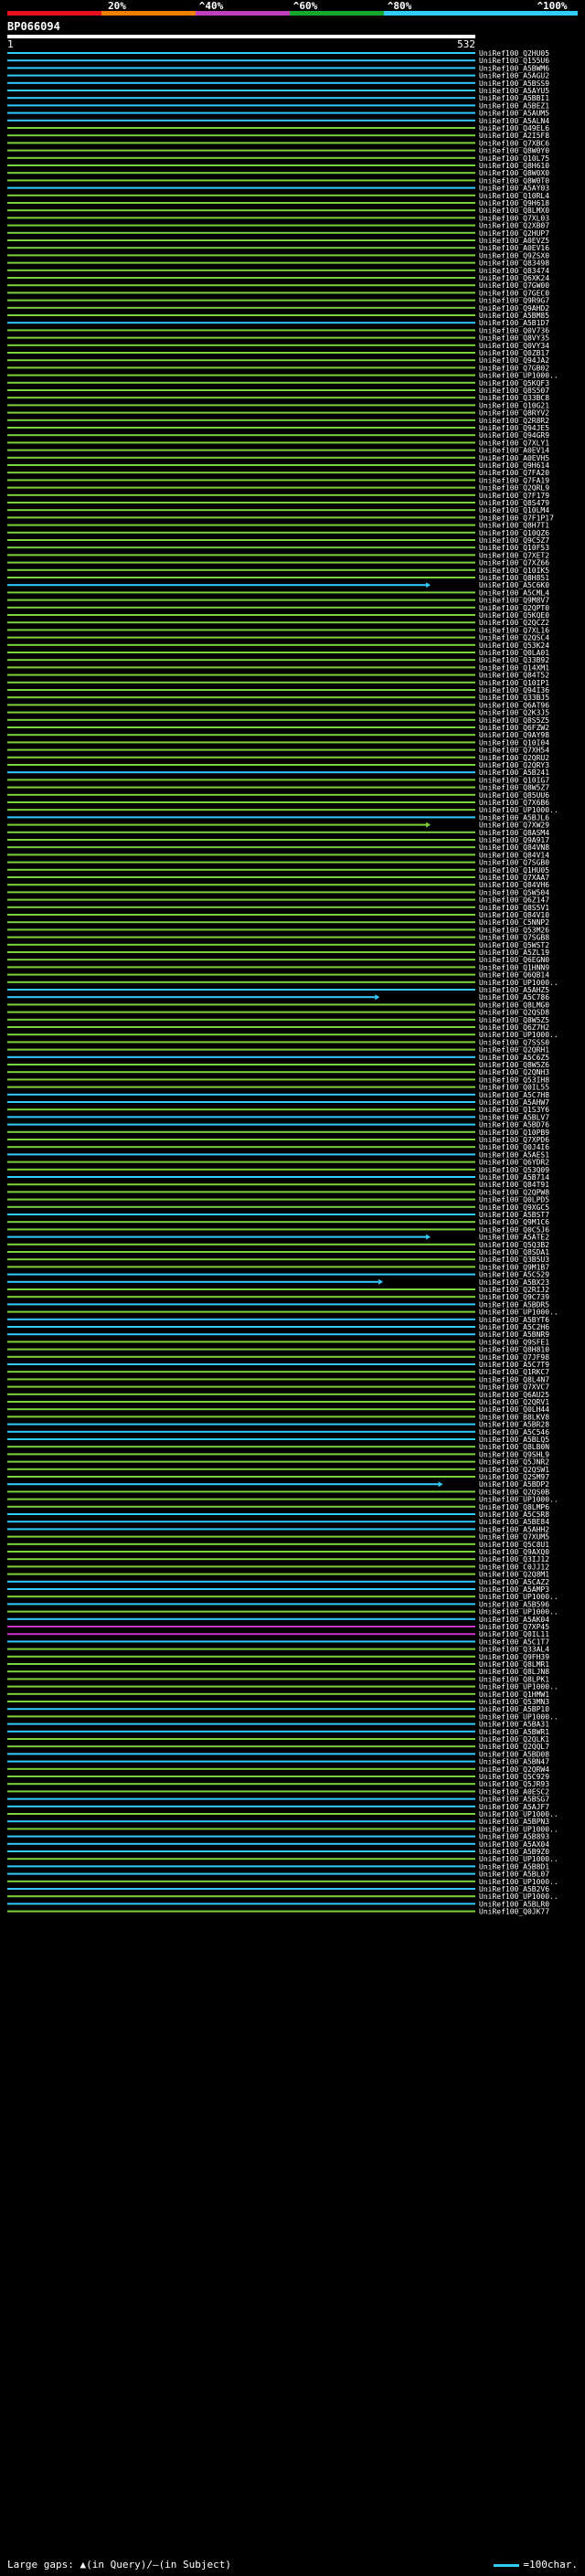 Image resolution: width=585 pixels, height=2576 pixels. Describe the element at coordinates (514, 308) in the screenshot. I see `hit-label: UniRef100_Q9AHD2` at that location.